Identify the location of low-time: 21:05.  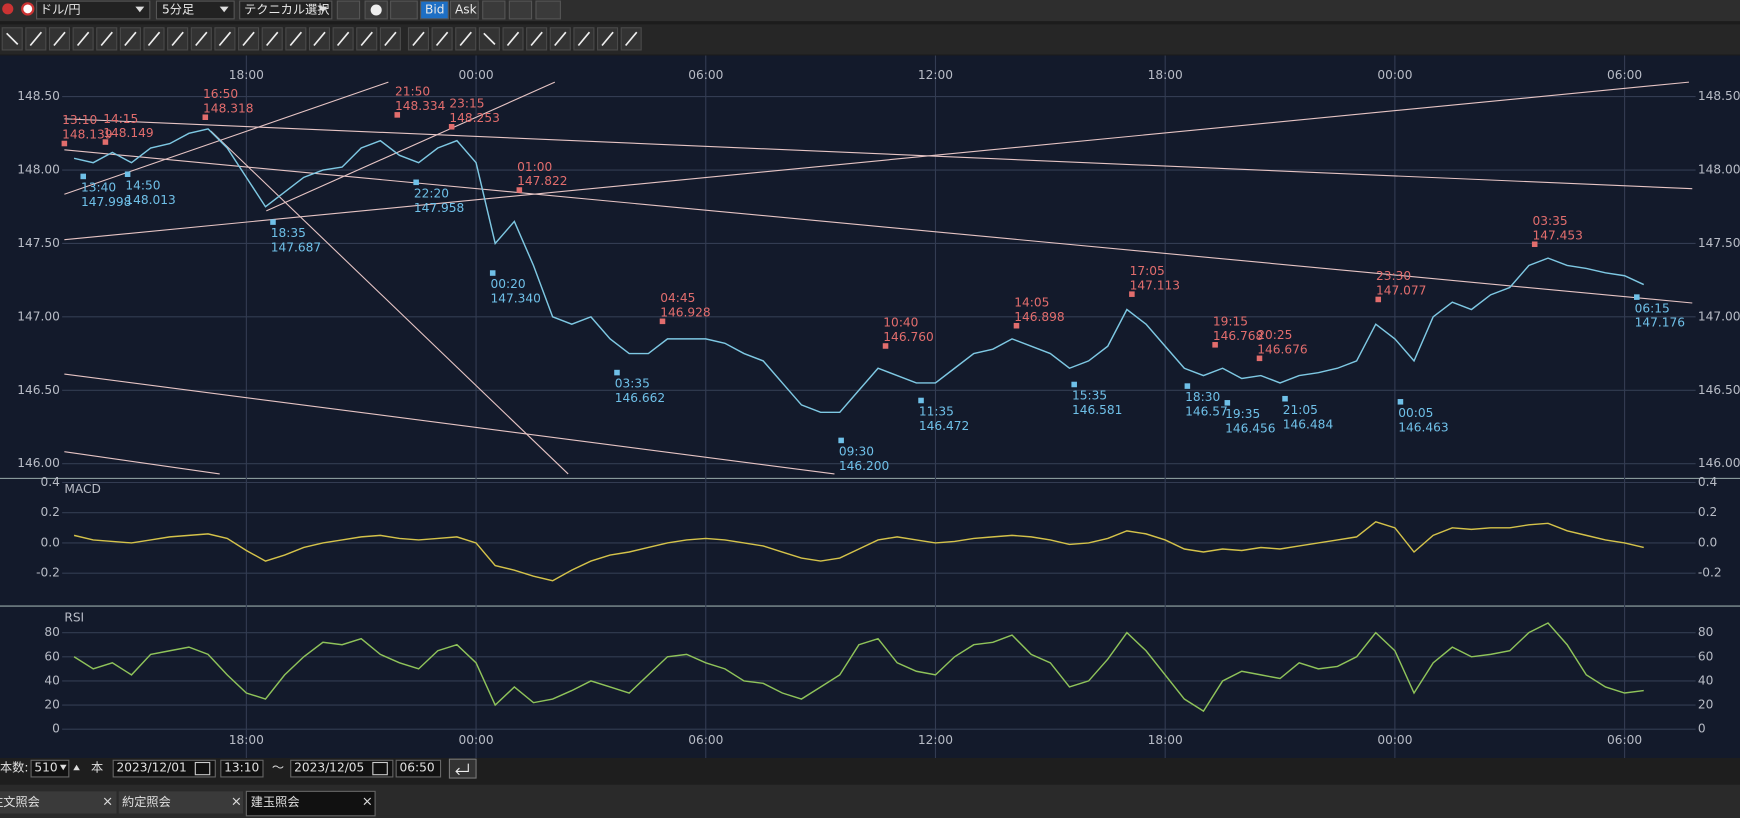
(1300, 410).